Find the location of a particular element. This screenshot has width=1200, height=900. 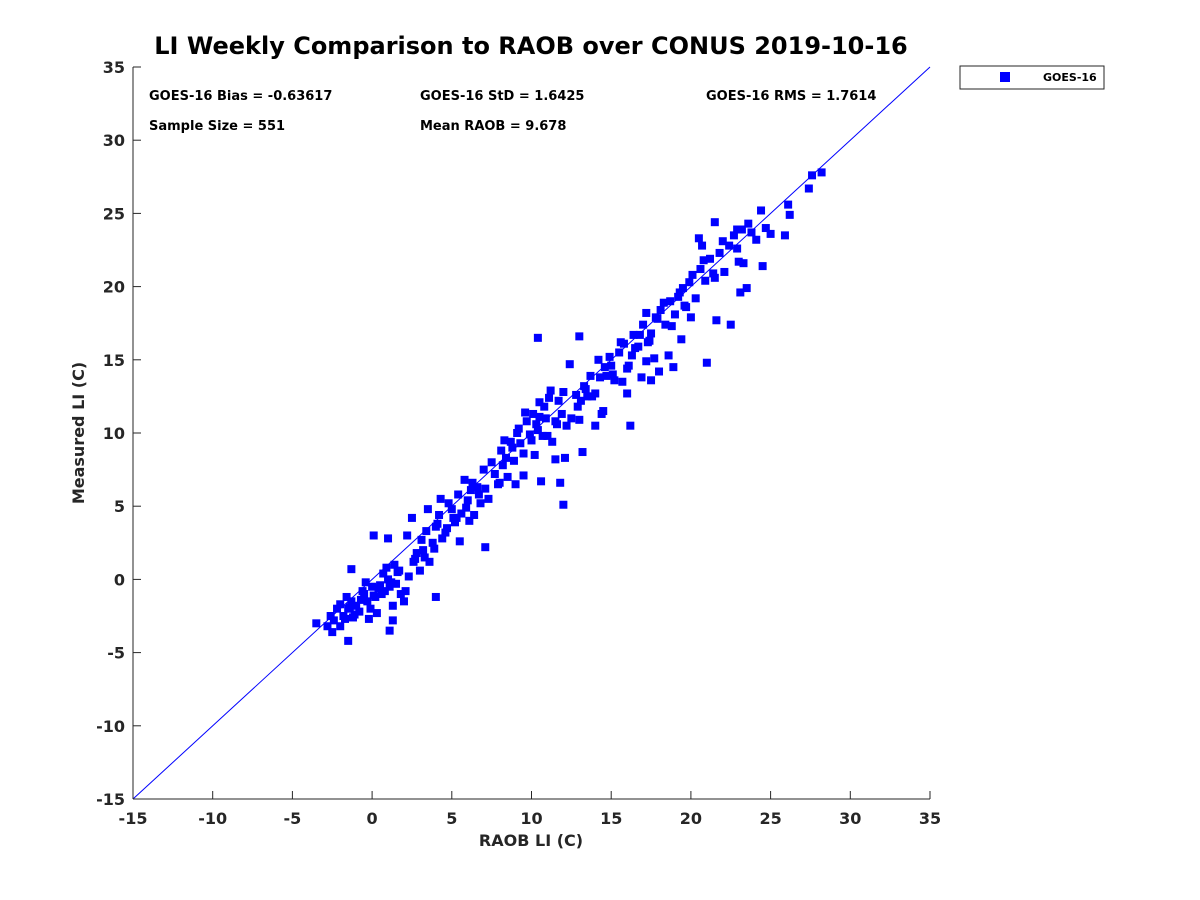

x-tick-label: -15 is located at coordinates (133, 818).